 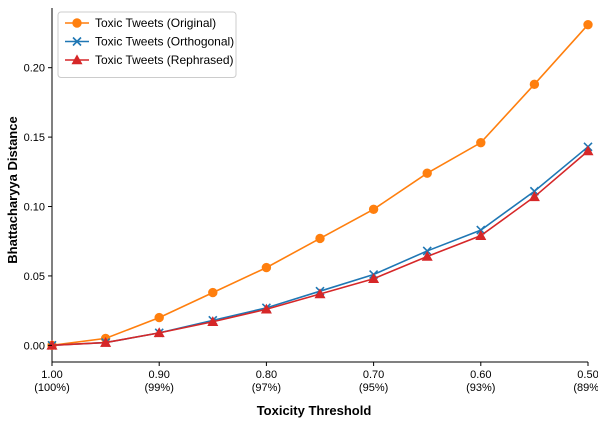 What do you see at coordinates (155, 23) in the screenshot?
I see `legend-label: Toxic Tweets (Original)` at bounding box center [155, 23].